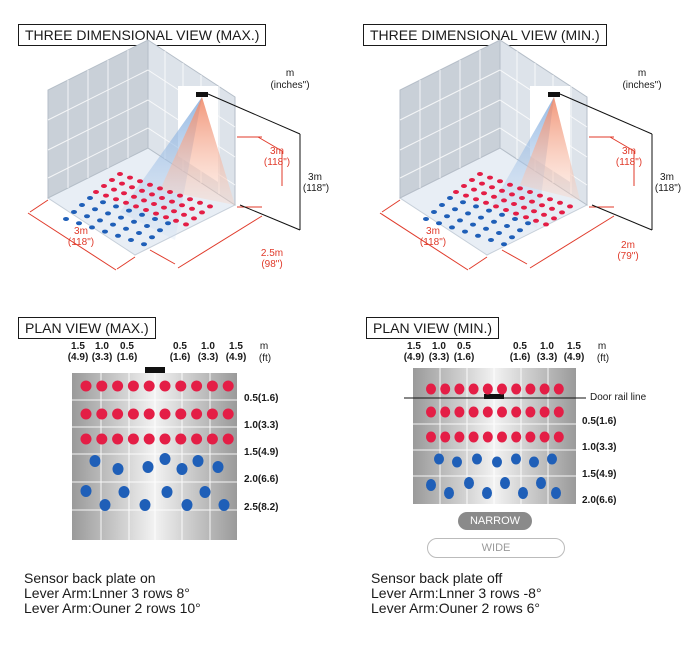  I want to click on sensor, so click(155, 370).